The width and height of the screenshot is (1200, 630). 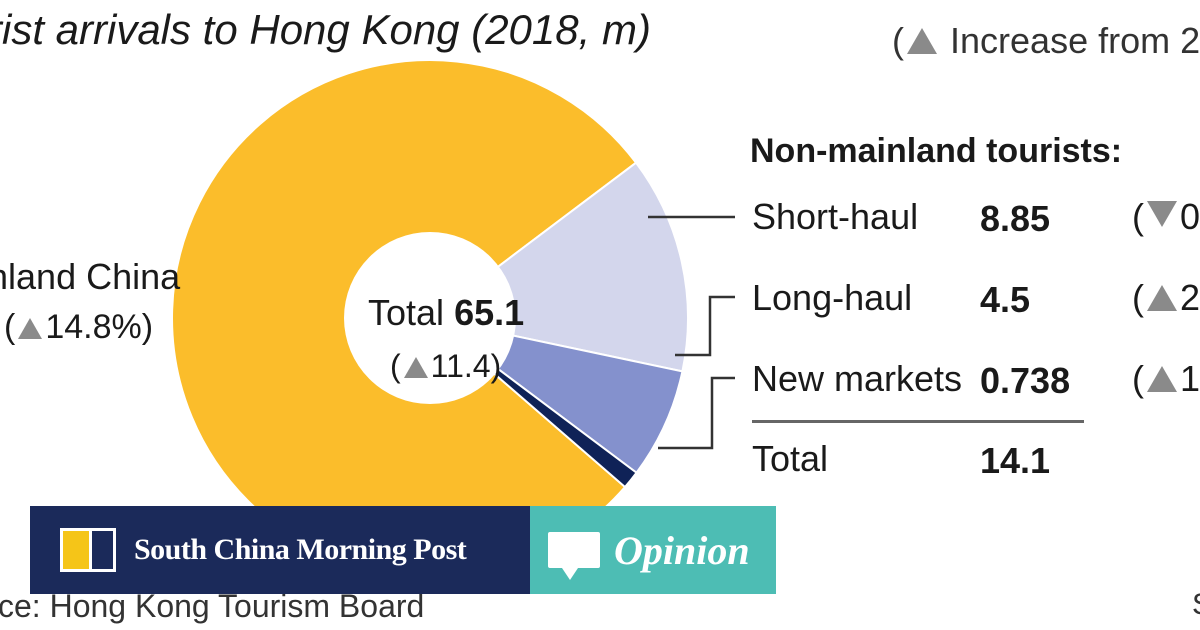 What do you see at coordinates (1015, 460) in the screenshot?
I see `row-total-value: 14.1` at bounding box center [1015, 460].